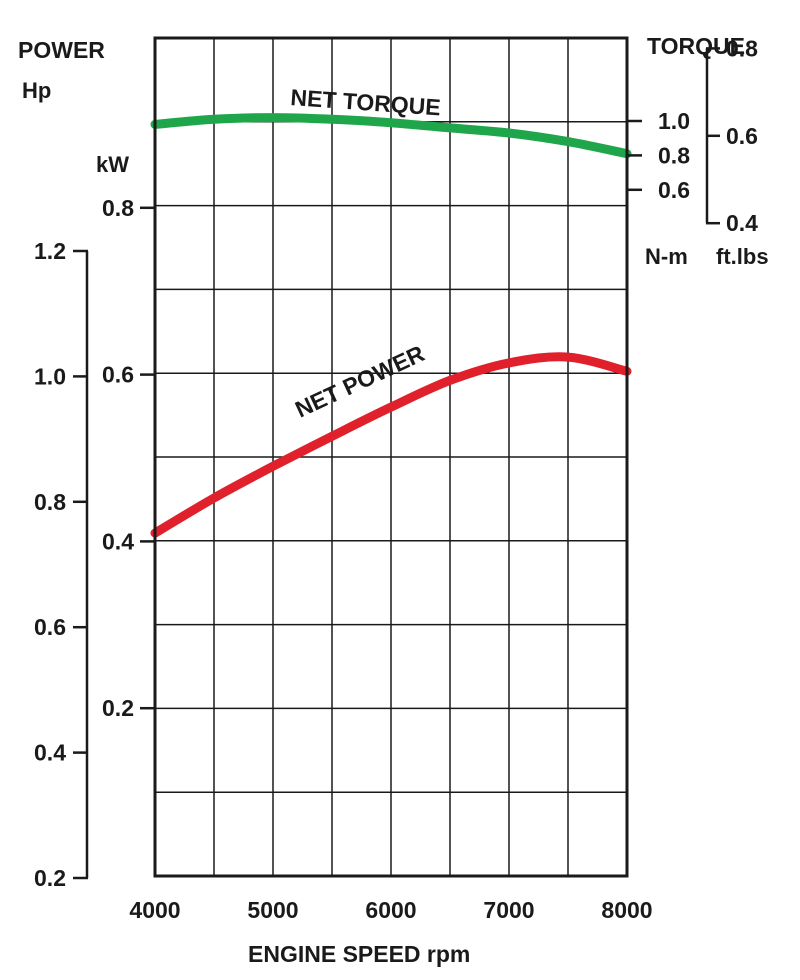 Image resolution: width=800 pixels, height=980 pixels. What do you see at coordinates (508, 910) in the screenshot?
I see `x-tick-label: 7000` at bounding box center [508, 910].